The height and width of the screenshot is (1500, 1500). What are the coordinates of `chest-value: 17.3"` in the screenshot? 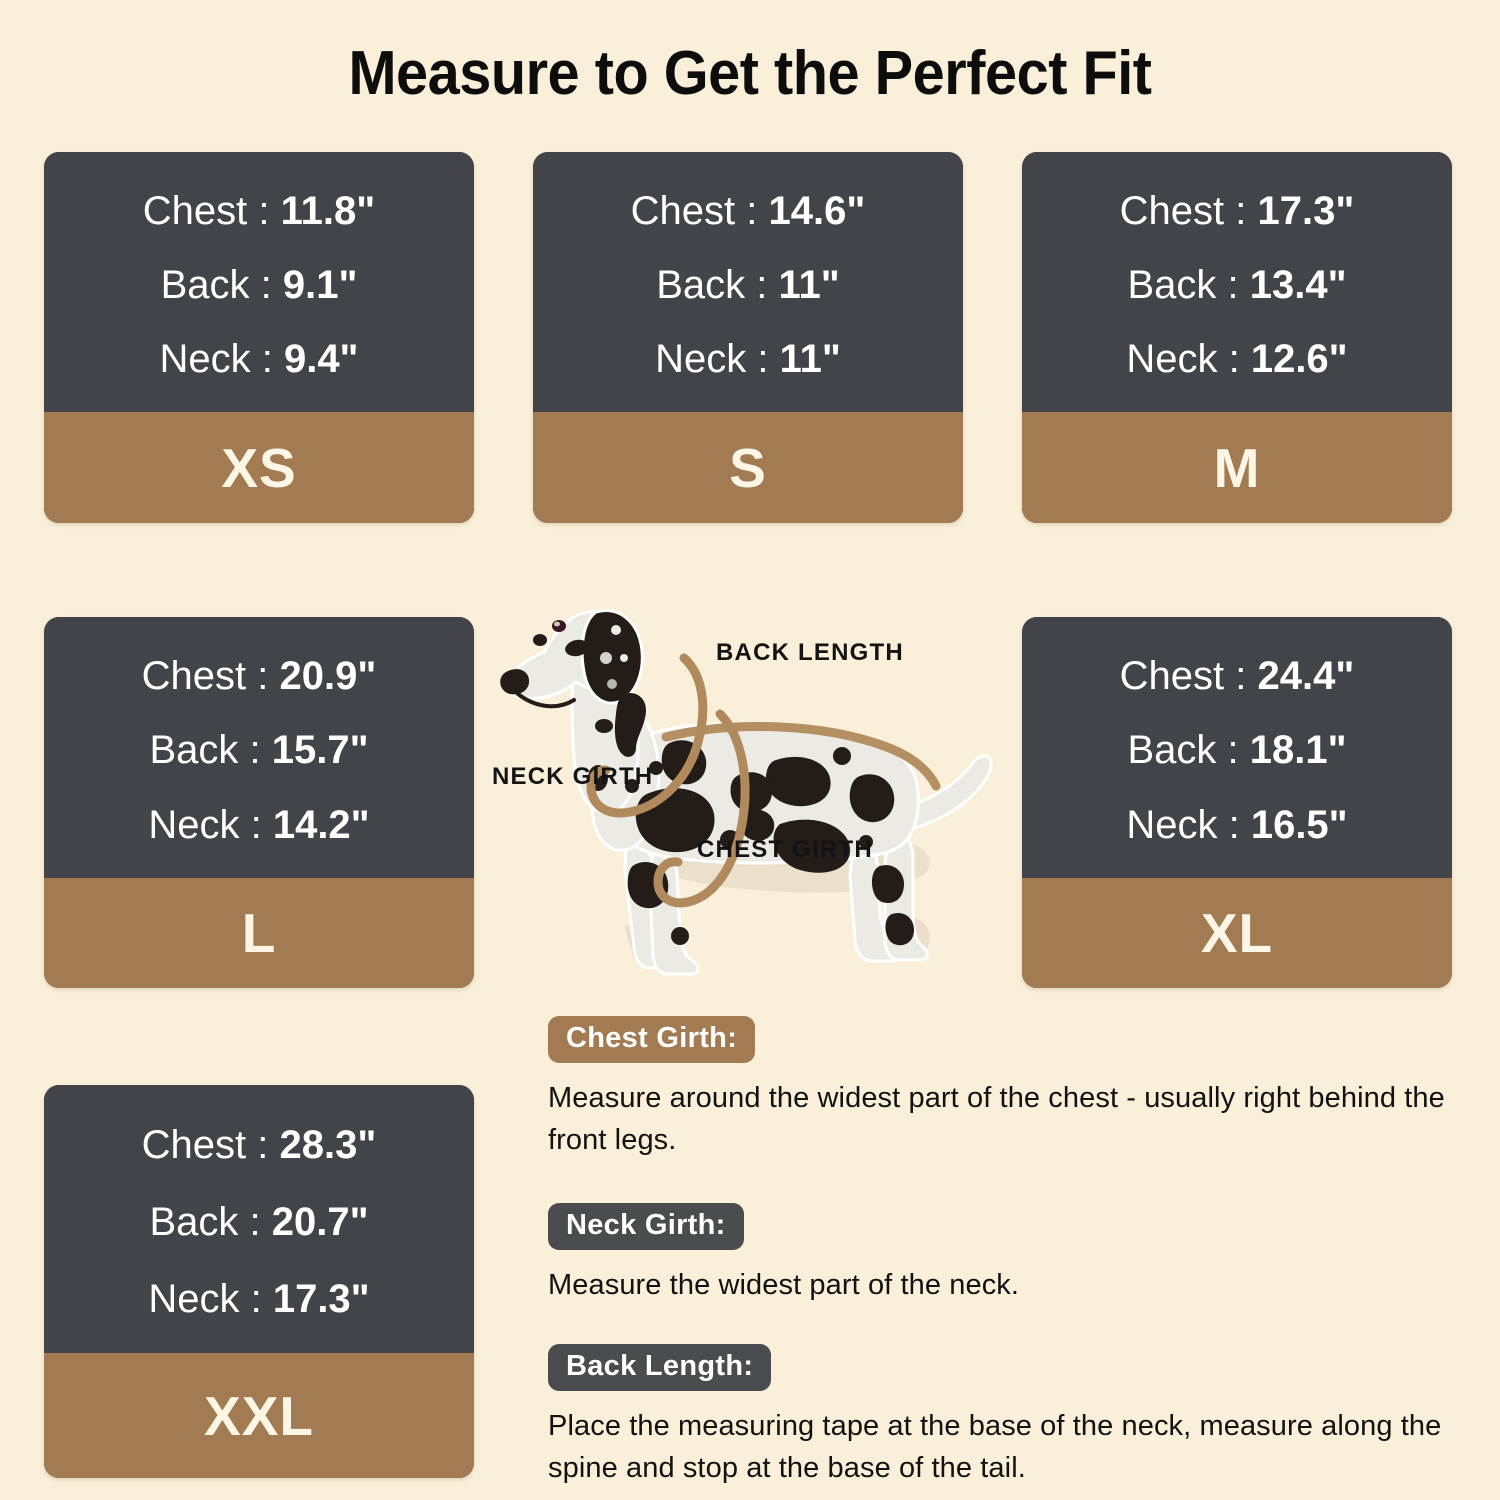 It's located at (1306, 211).